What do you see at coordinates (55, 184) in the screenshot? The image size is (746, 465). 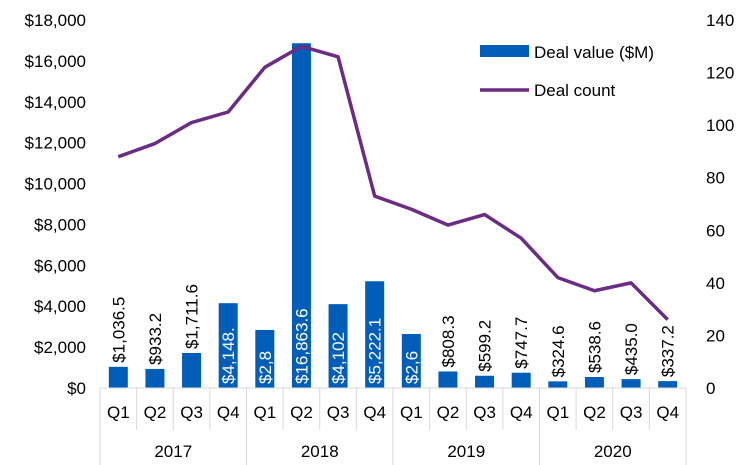 I see `y-left-tick-label: $10,000` at bounding box center [55, 184].